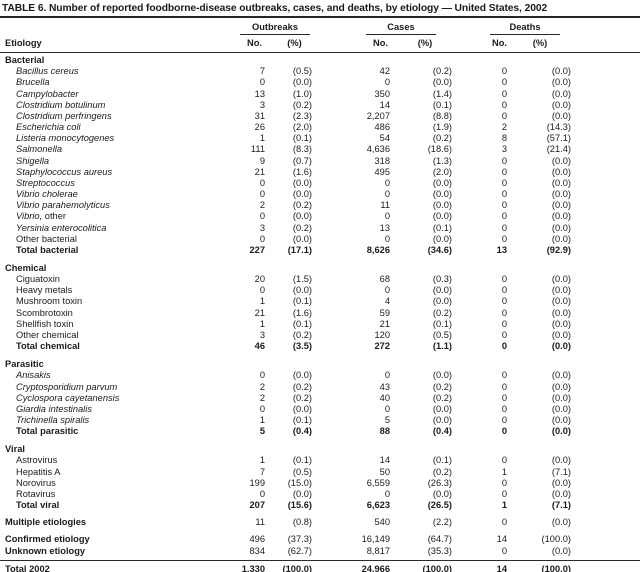  Describe the element at coordinates (320, 420) in the screenshot. I see `table-row: Trichinella spiralis 1 (0.1) 5 (0.0) 0 (0.0)` at that location.